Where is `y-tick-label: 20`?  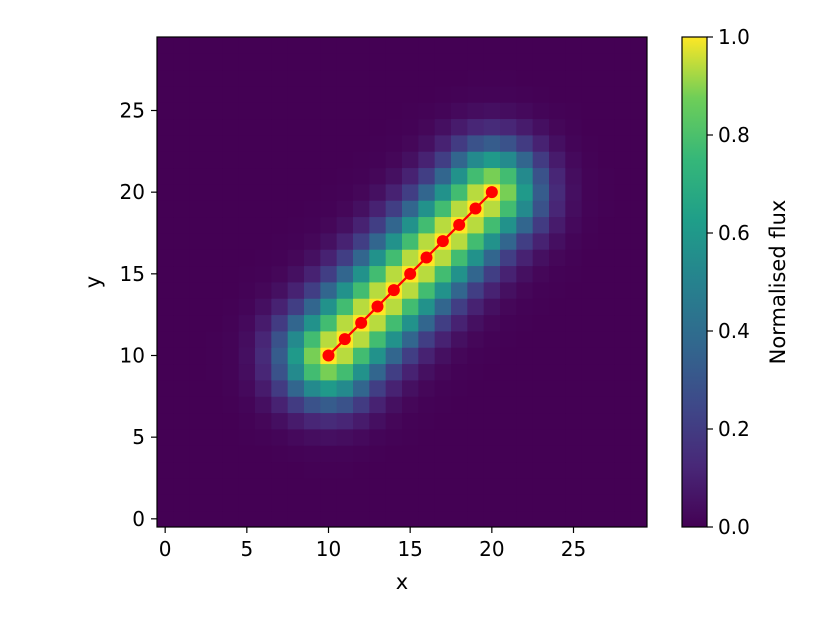 y-tick-label: 20 is located at coordinates (132, 192).